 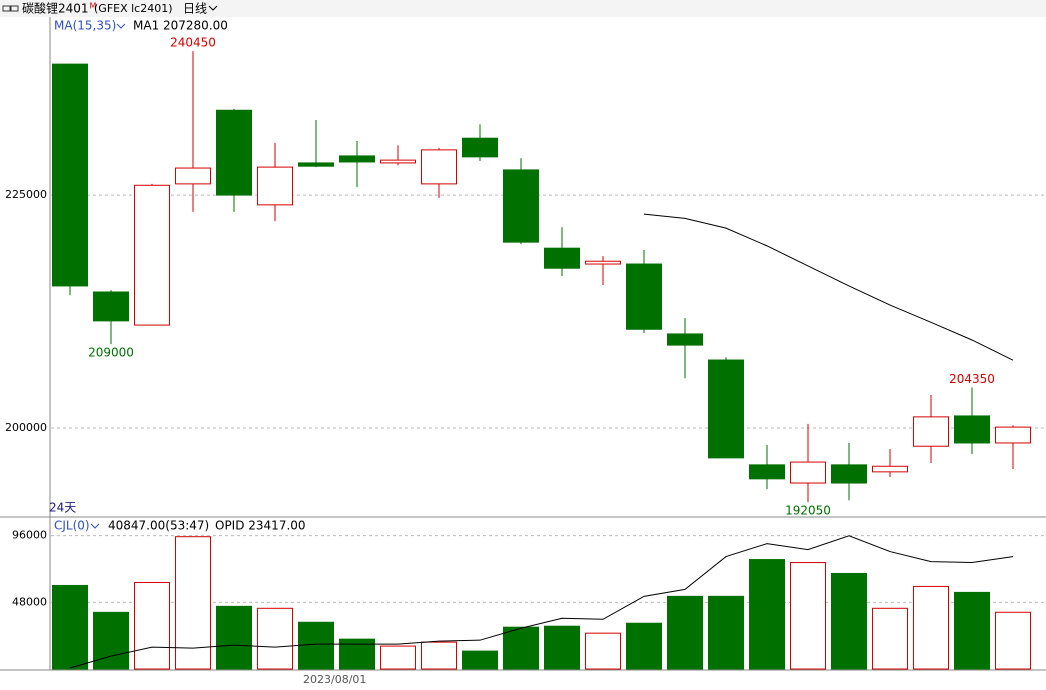 I want to click on x-tick-label: 2023/08/01, so click(x=334, y=679).